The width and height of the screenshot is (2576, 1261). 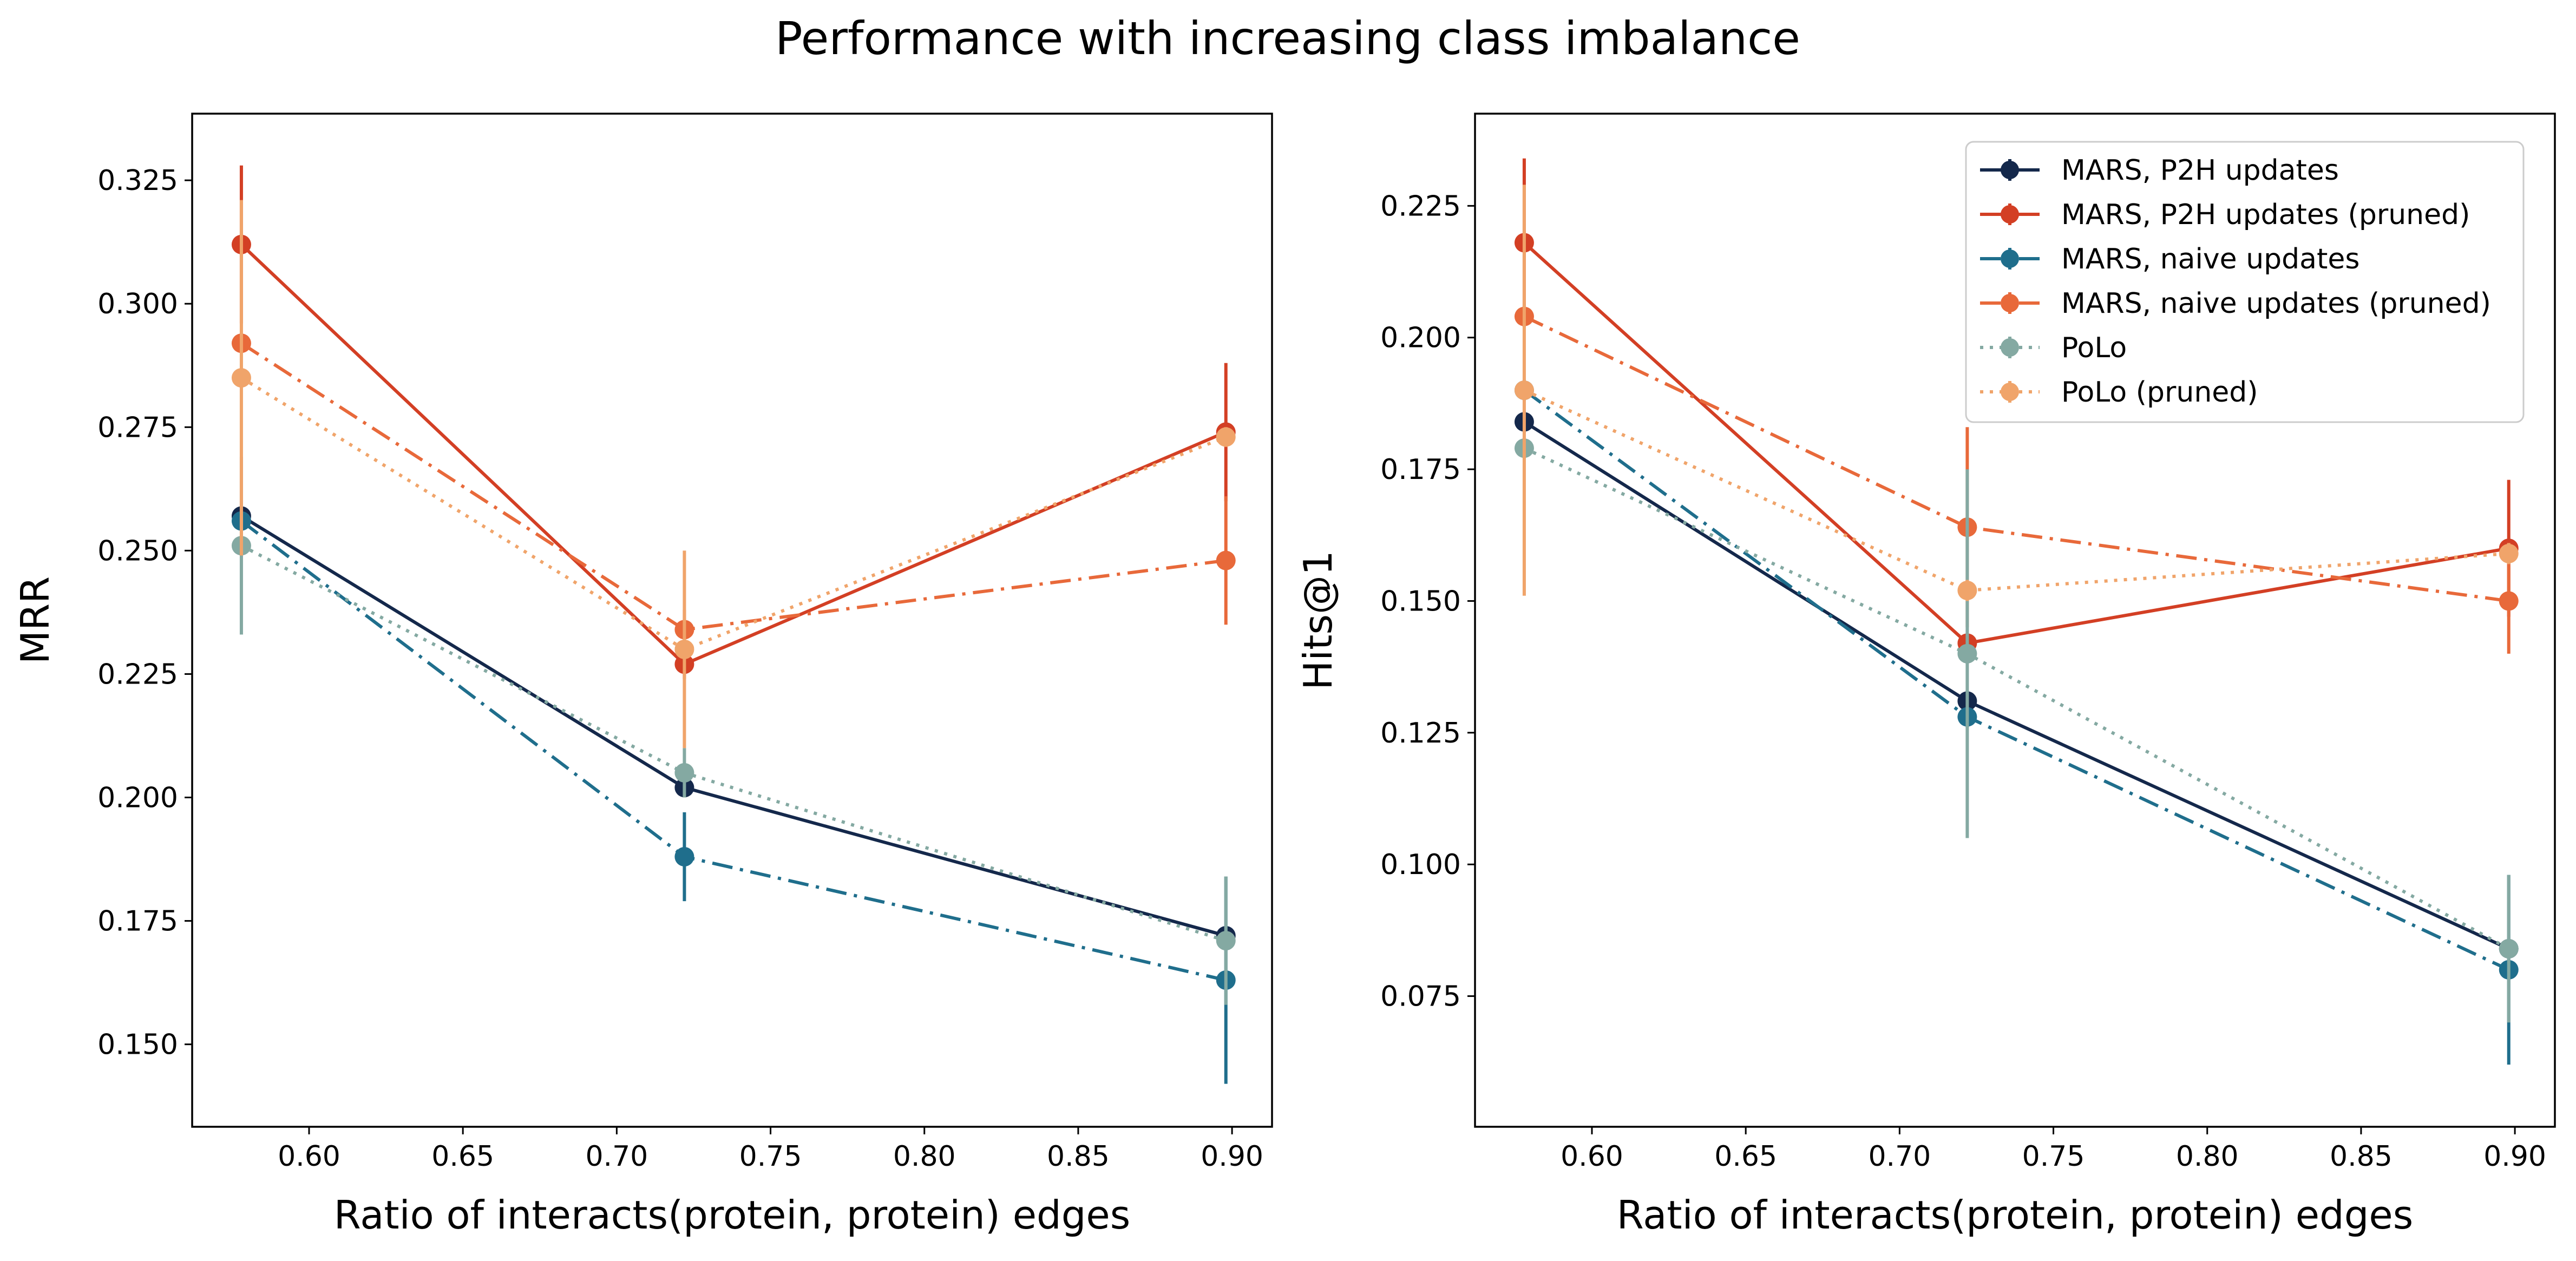 I want to click on legend-label-mars-p2h-updates: MARS, P2H updates, so click(x=2200, y=170).